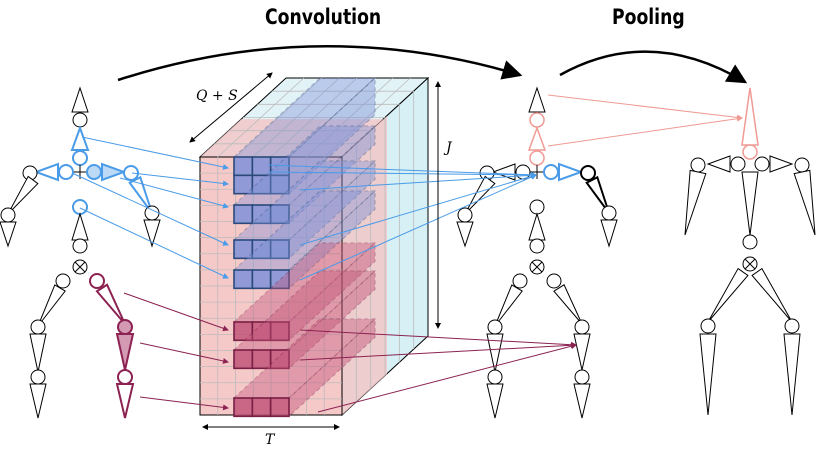 The image size is (829, 455). Describe the element at coordinates (449, 148) in the screenshot. I see `height-dimension-label: J` at that location.